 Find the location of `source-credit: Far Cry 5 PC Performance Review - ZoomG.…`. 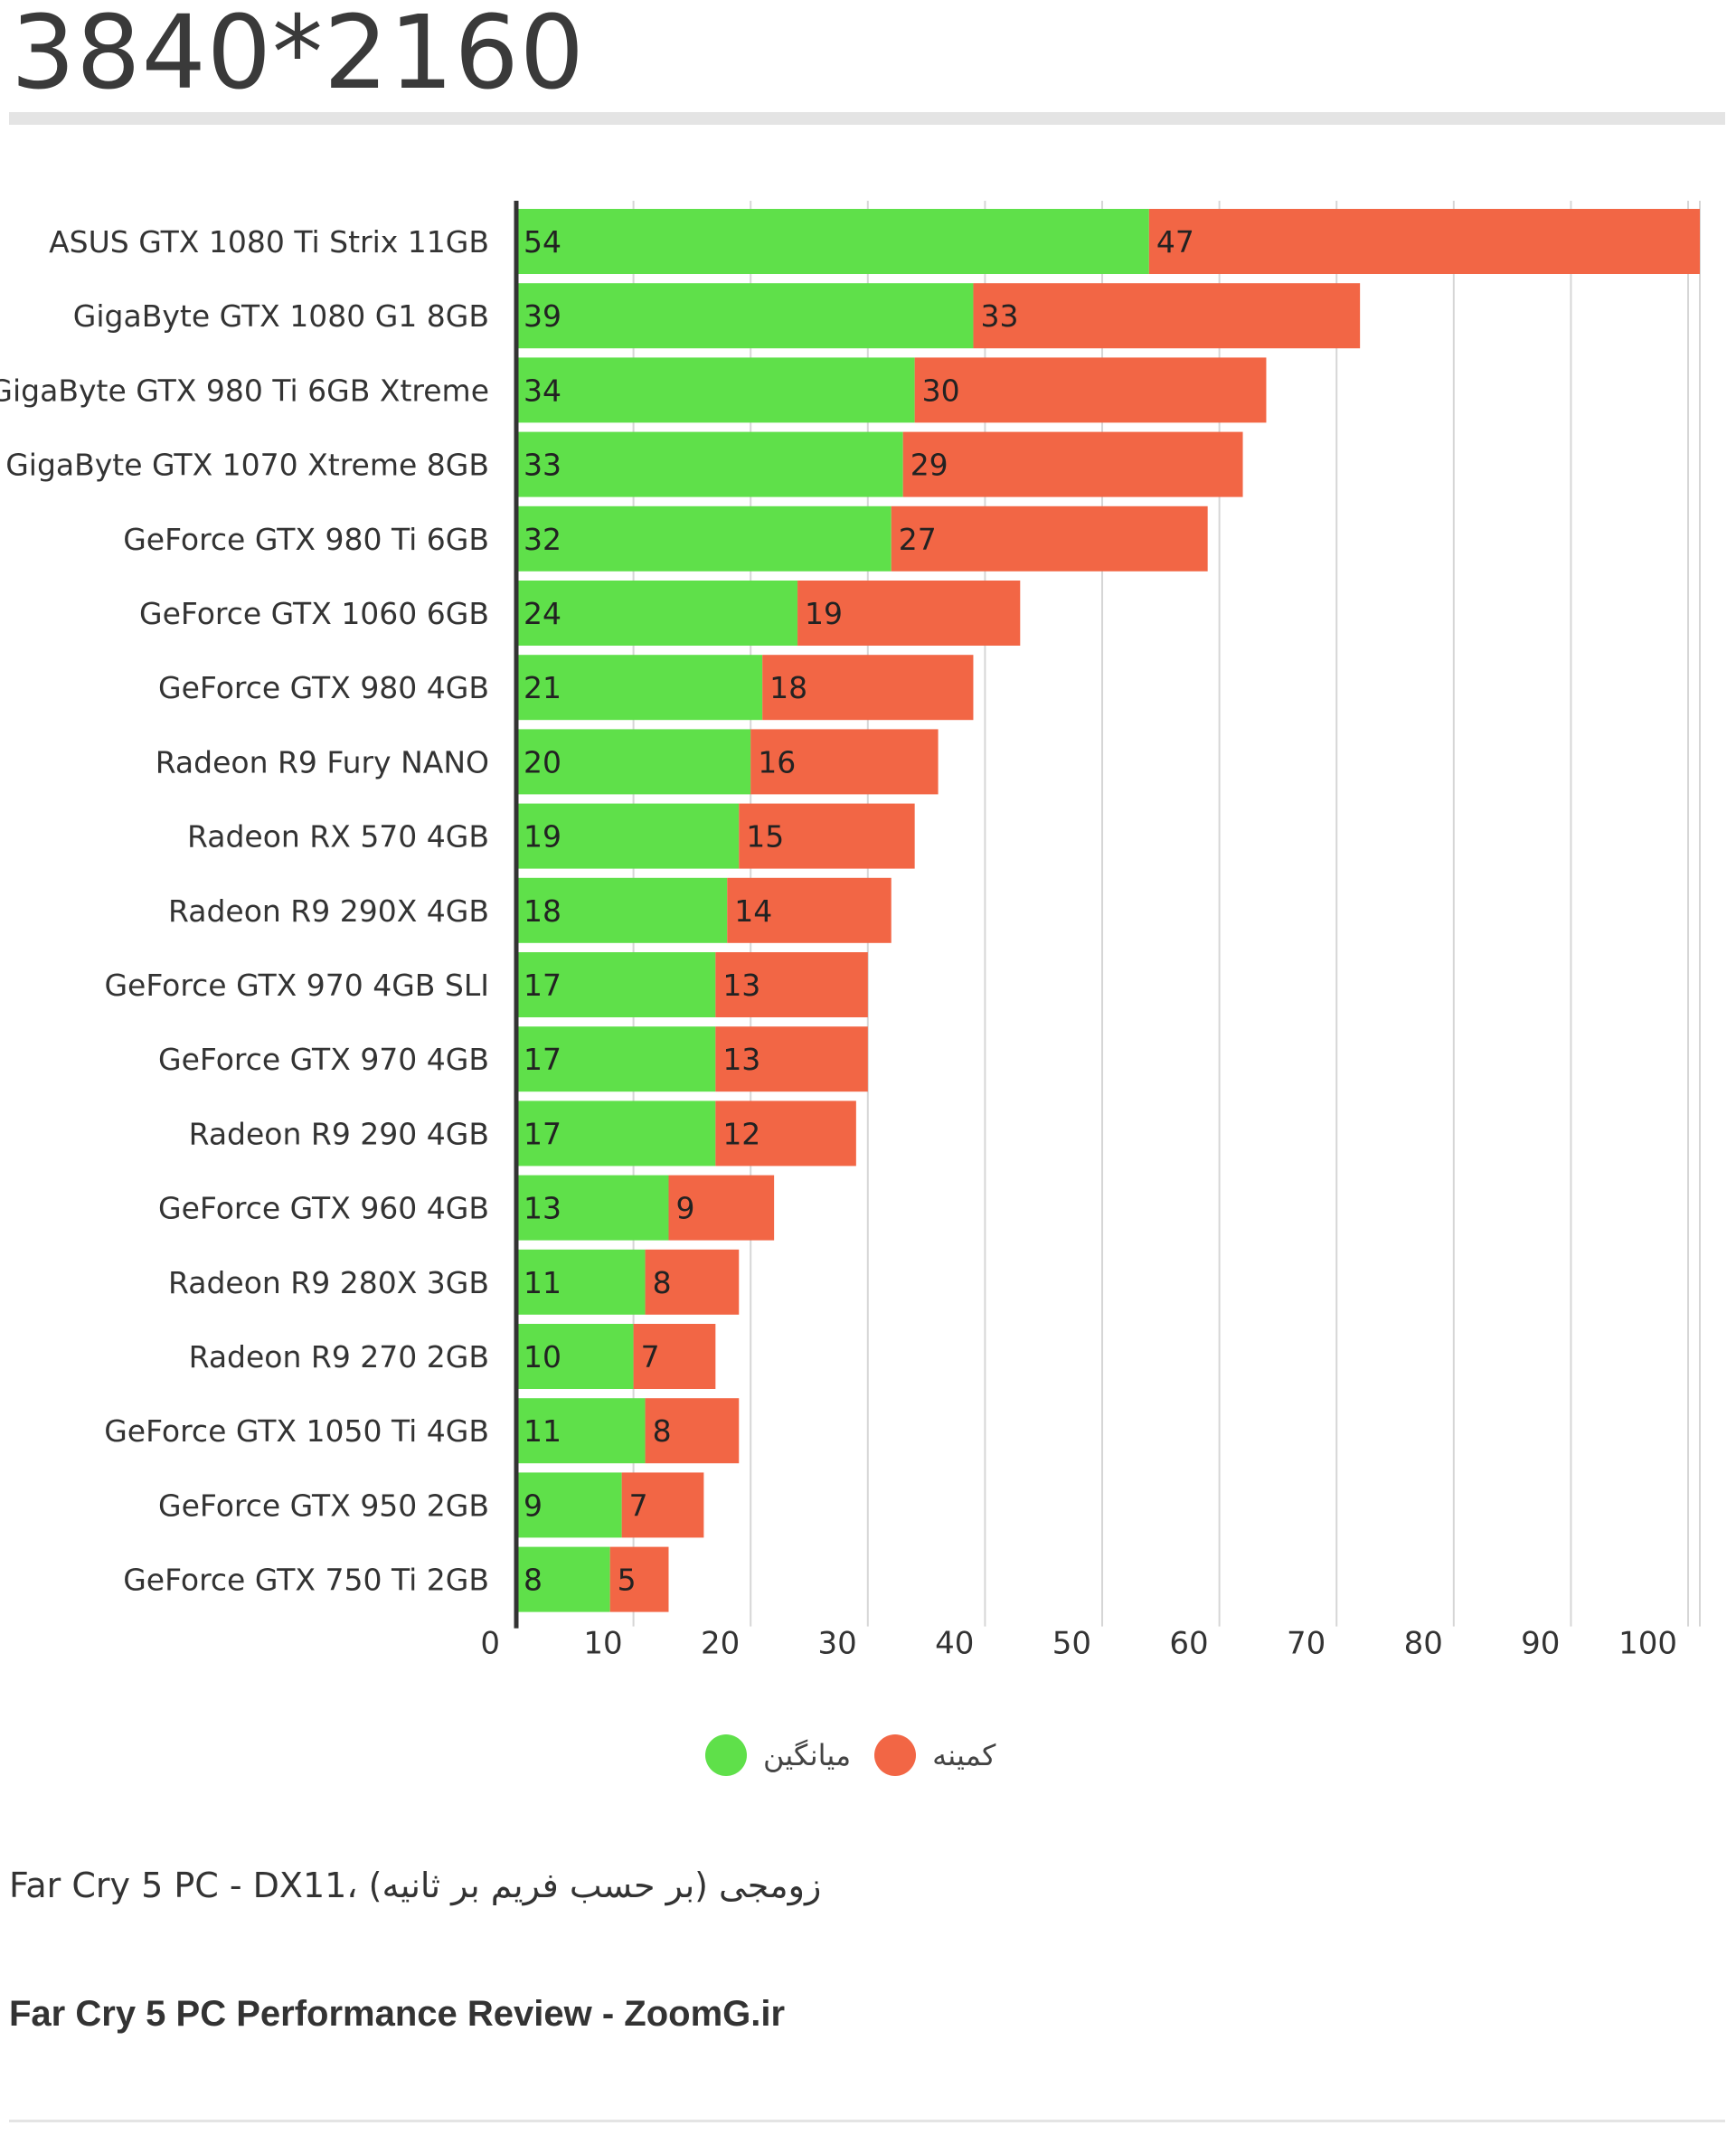

source-credit: Far Cry 5 PC Performance Review - ZoomG.… is located at coordinates (397, 2014).